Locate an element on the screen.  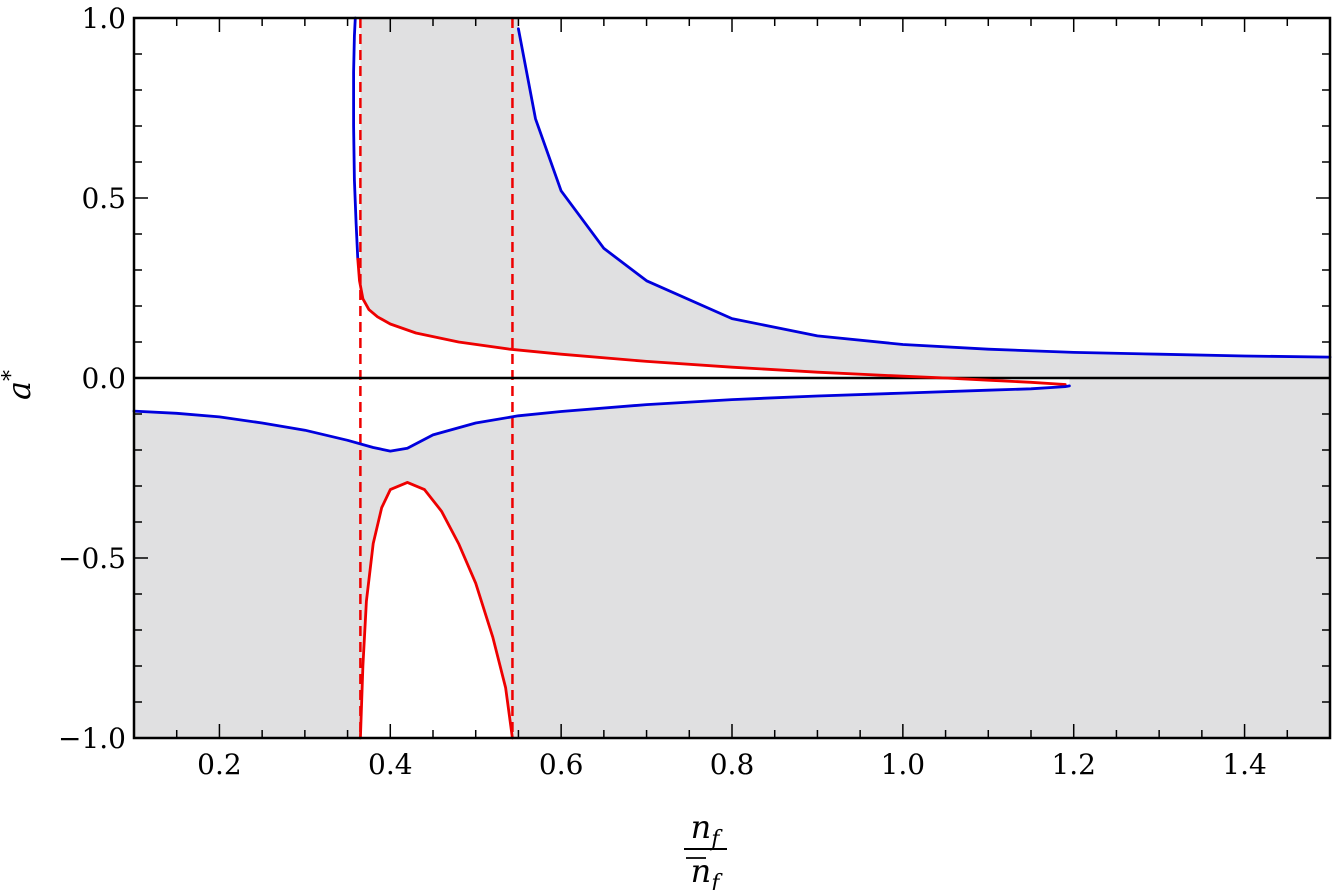
x-axis-label: nf nf is located at coordinates (705, 849).